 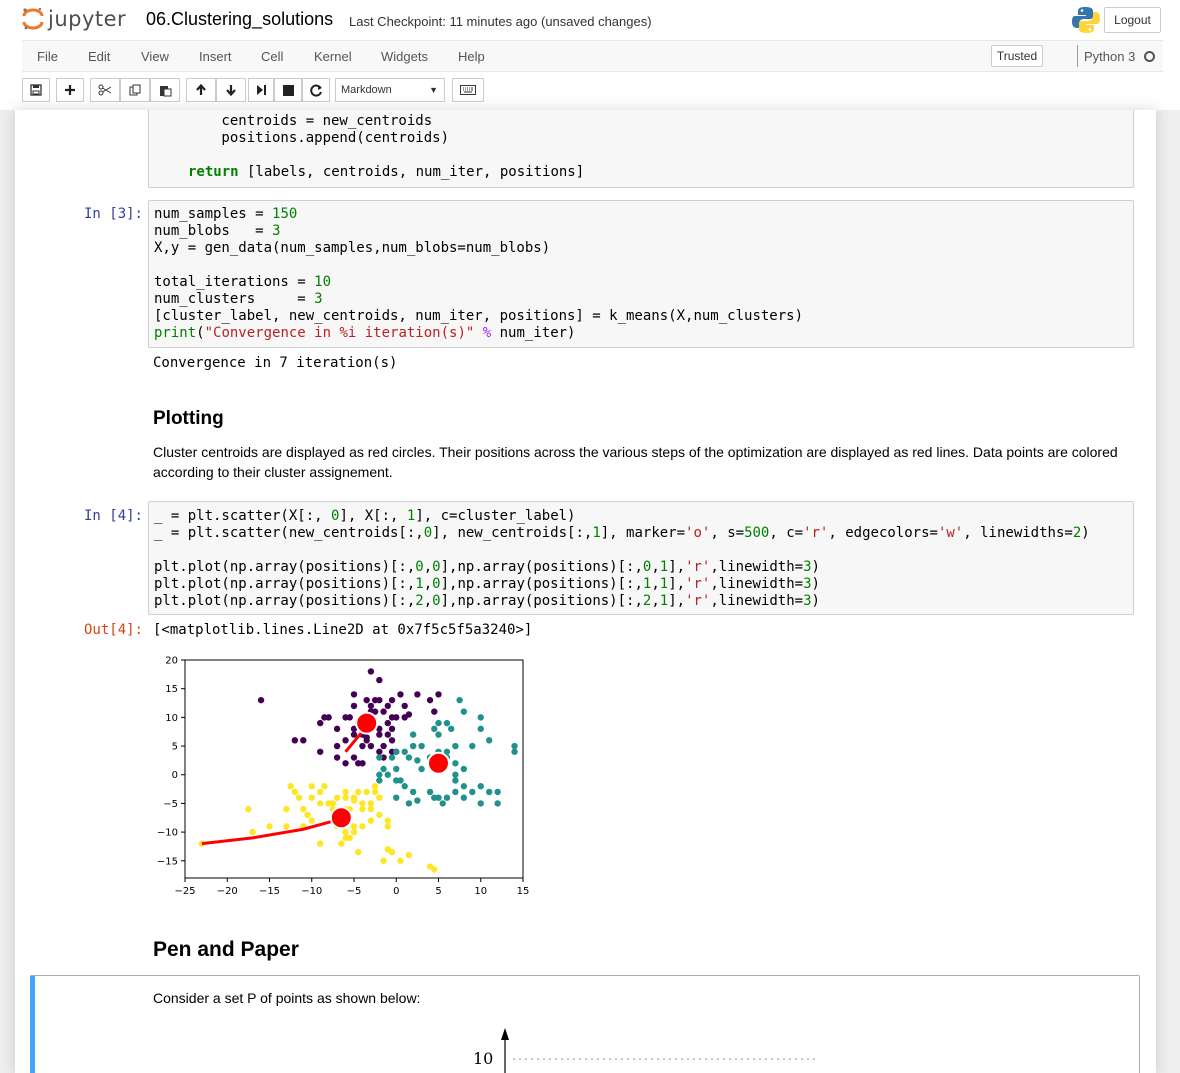 I want to click on menu-insert: Insert, so click(x=215, y=56).